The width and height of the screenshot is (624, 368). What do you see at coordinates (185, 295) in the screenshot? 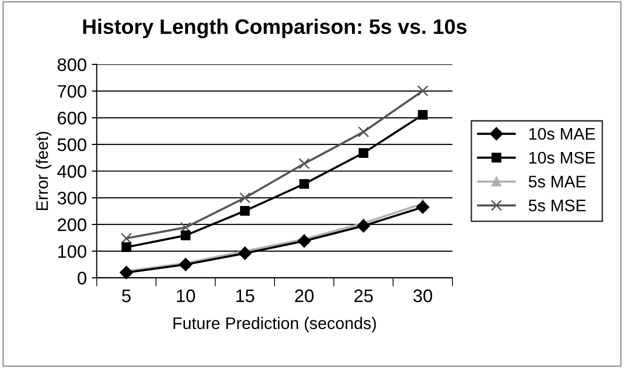
I see `x-tick-label: 10` at bounding box center [185, 295].